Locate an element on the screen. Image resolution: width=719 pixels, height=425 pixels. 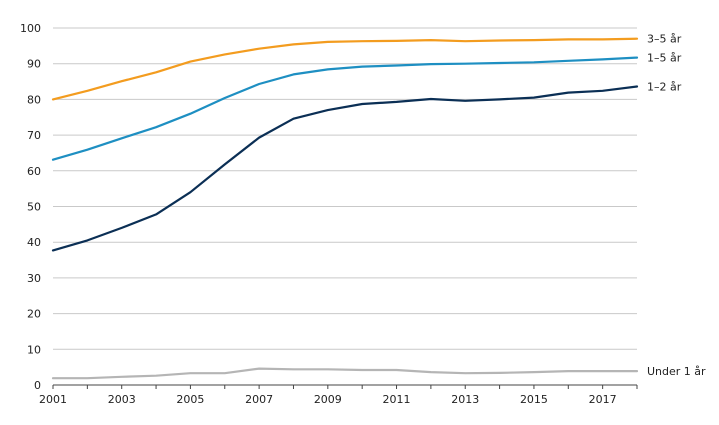
x-tick-label: 2009 is located at coordinates (328, 399).